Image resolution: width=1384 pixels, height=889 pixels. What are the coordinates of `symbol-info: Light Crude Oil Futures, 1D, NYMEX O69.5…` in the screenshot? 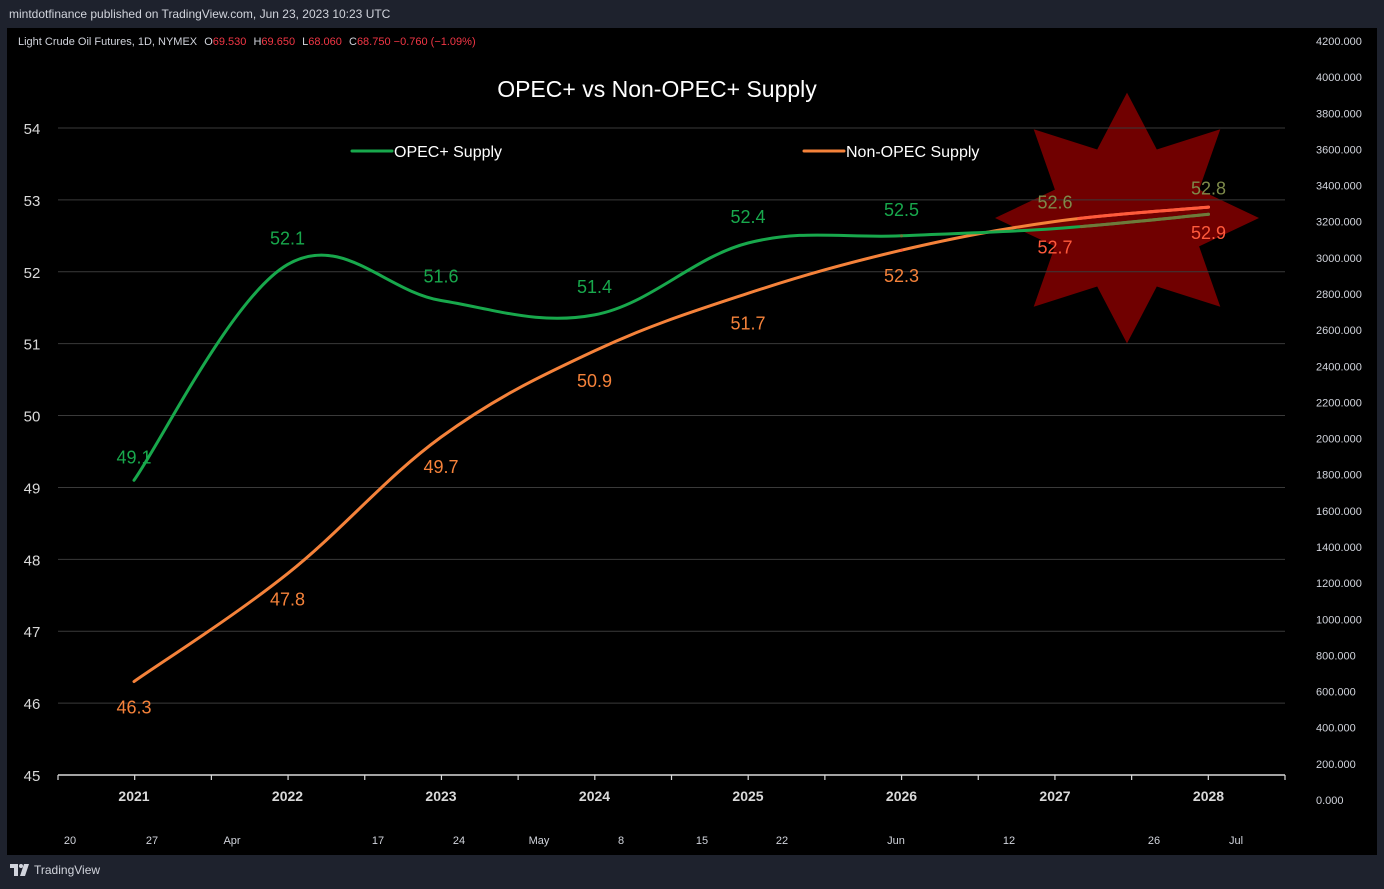 It's located at (247, 42).